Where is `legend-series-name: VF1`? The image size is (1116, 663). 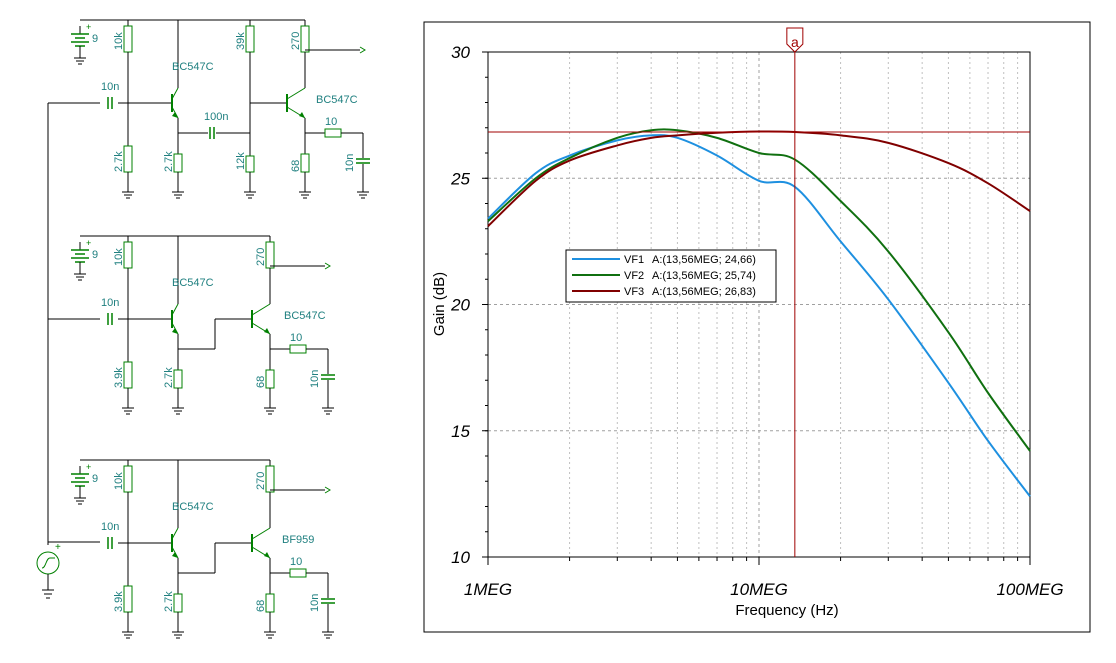 legend-series-name: VF1 is located at coordinates (634, 260).